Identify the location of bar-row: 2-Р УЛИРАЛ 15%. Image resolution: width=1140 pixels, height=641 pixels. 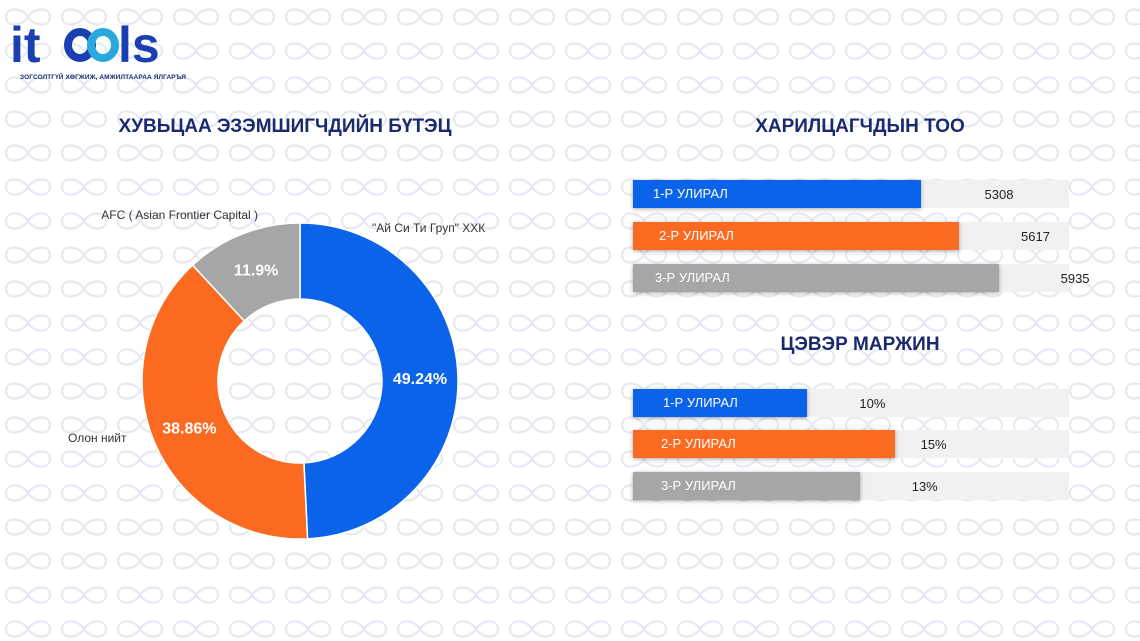
(851, 444).